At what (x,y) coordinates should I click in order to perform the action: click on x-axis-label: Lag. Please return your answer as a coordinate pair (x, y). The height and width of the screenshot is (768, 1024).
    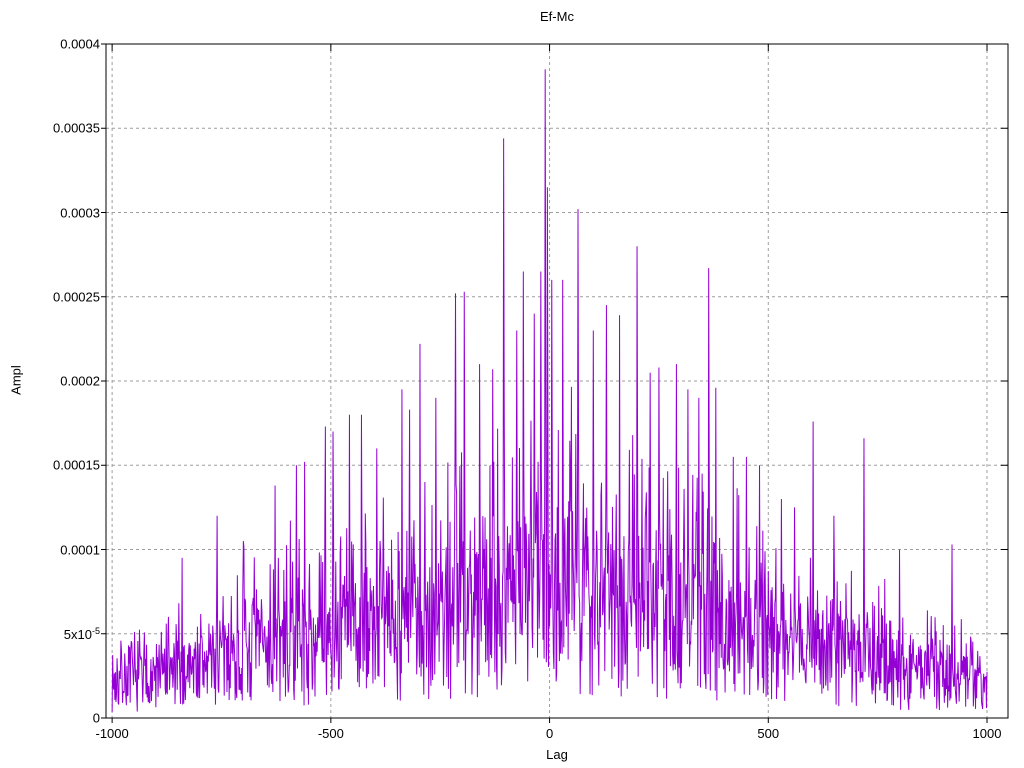
    Looking at the image, I should click on (557, 754).